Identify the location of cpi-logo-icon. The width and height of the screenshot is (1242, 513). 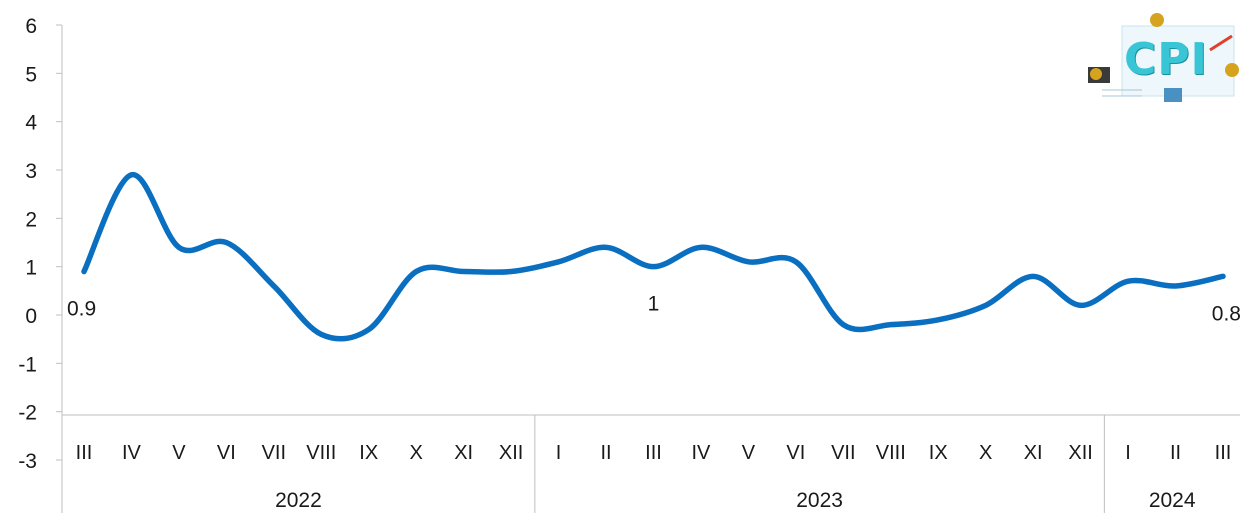
(1163, 57).